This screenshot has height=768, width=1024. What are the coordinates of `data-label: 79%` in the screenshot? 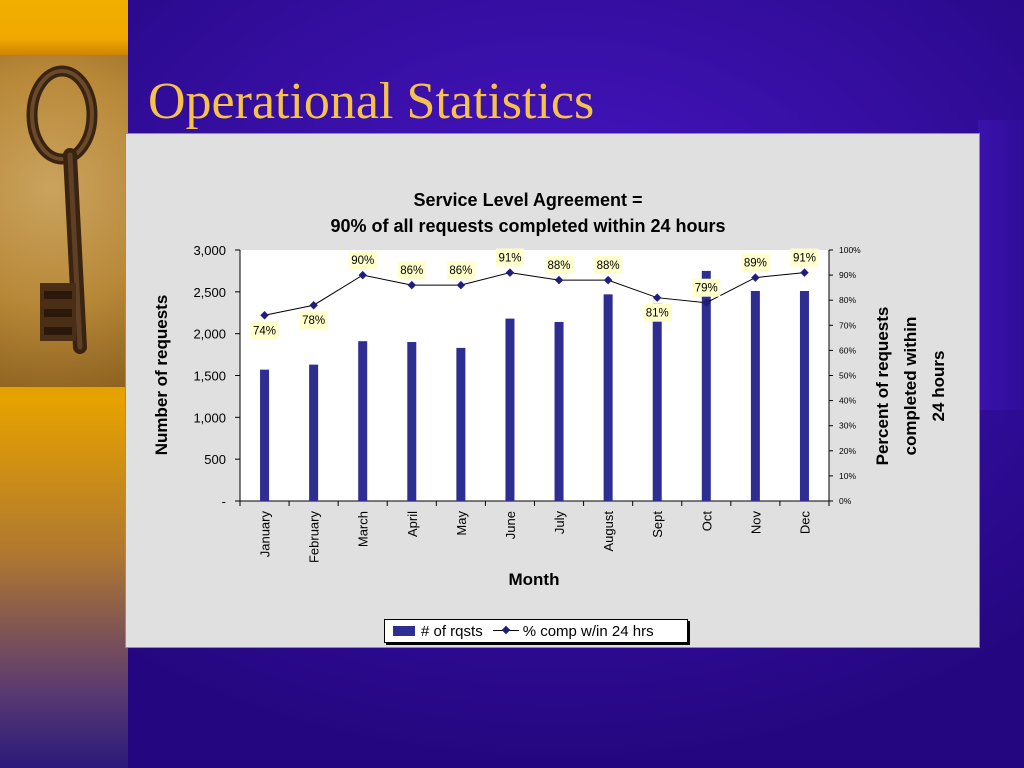 It's located at (706, 289).